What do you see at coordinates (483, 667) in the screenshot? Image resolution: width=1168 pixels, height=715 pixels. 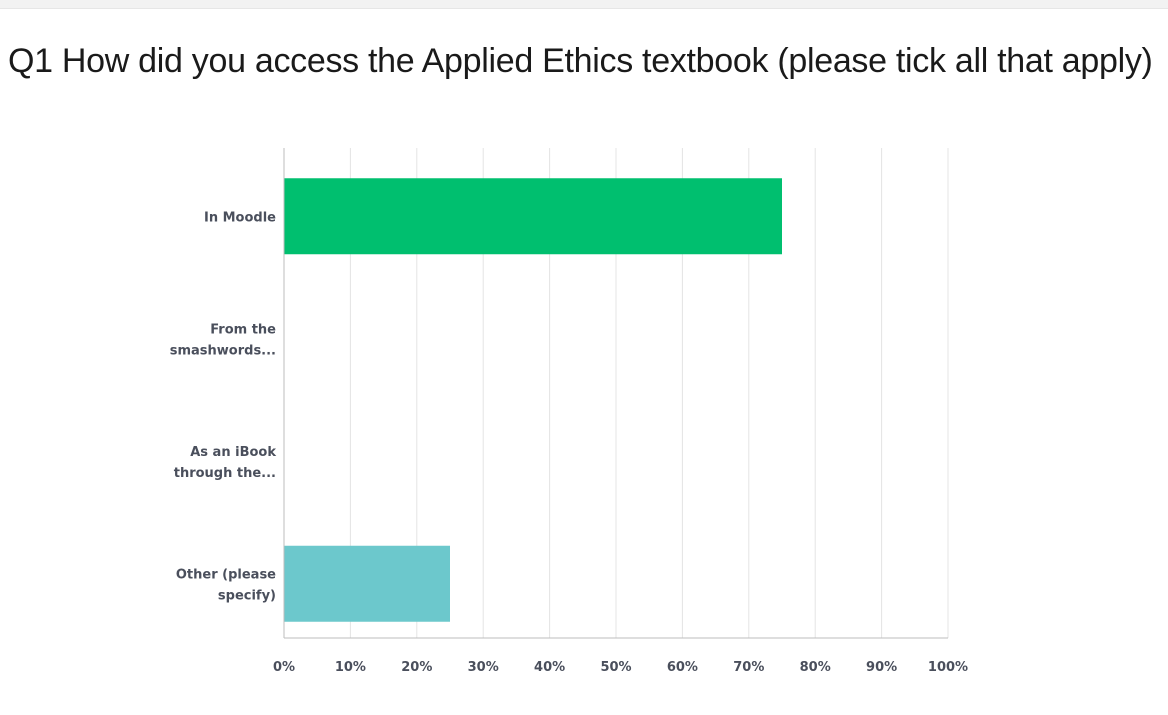 I see `x-tick-label: 30%` at bounding box center [483, 667].